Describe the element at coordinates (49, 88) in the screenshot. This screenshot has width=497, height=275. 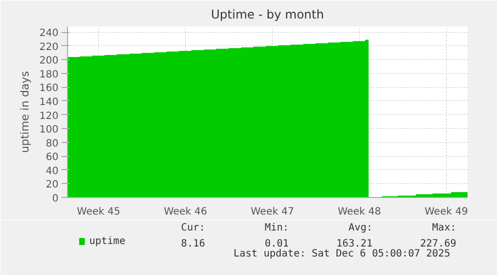
I see `y-tick-label: 160` at that location.